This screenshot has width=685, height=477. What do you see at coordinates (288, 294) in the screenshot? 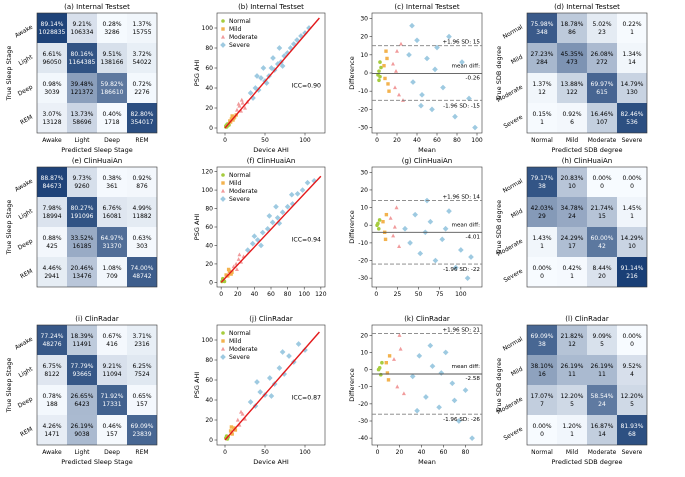
I see `x-tick-label: 80` at bounding box center [288, 294].